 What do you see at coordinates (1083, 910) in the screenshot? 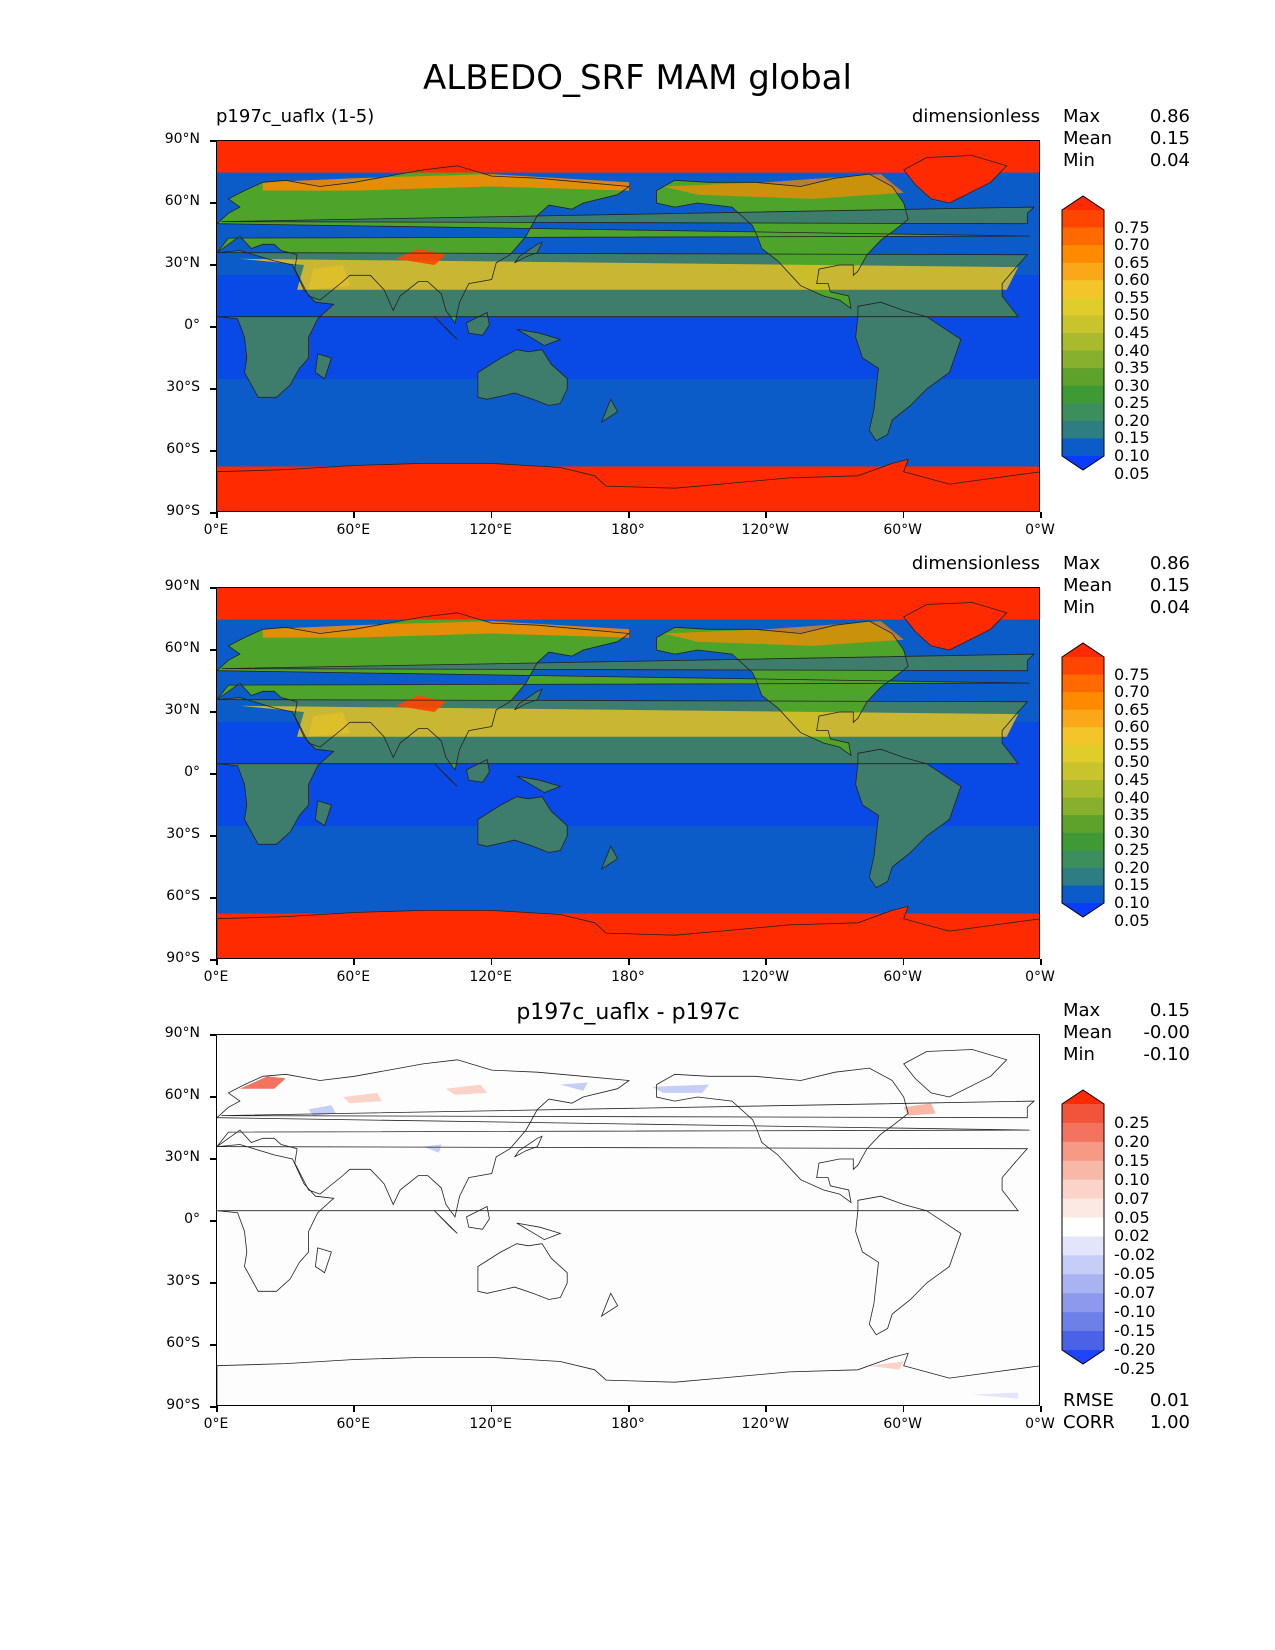
I see `colorbar-extend-min` at bounding box center [1083, 910].